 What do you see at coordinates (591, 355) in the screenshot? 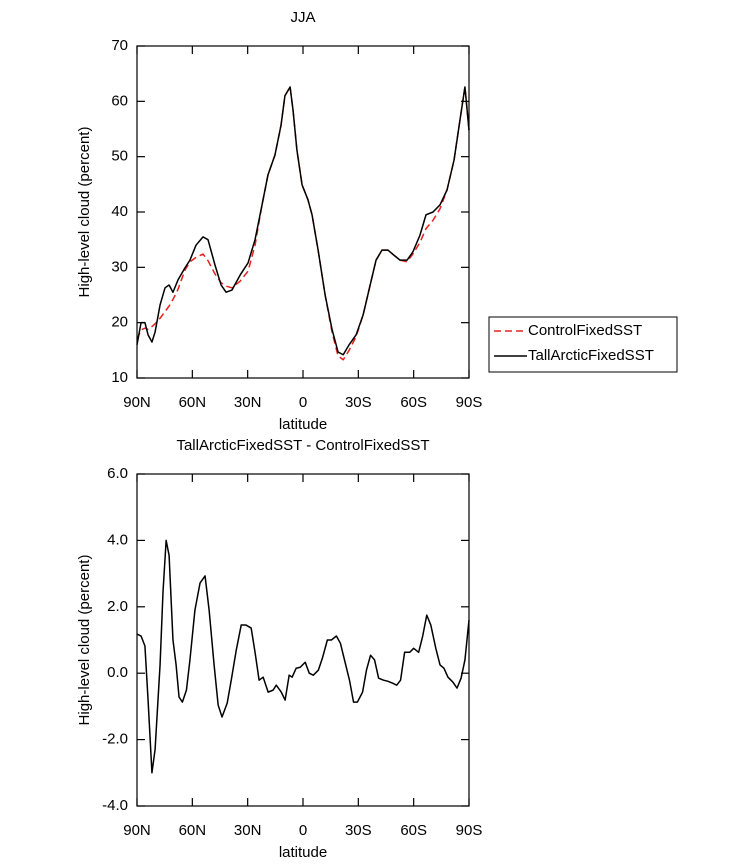
I see `legend-label: TallArcticFixedSST` at bounding box center [591, 355].